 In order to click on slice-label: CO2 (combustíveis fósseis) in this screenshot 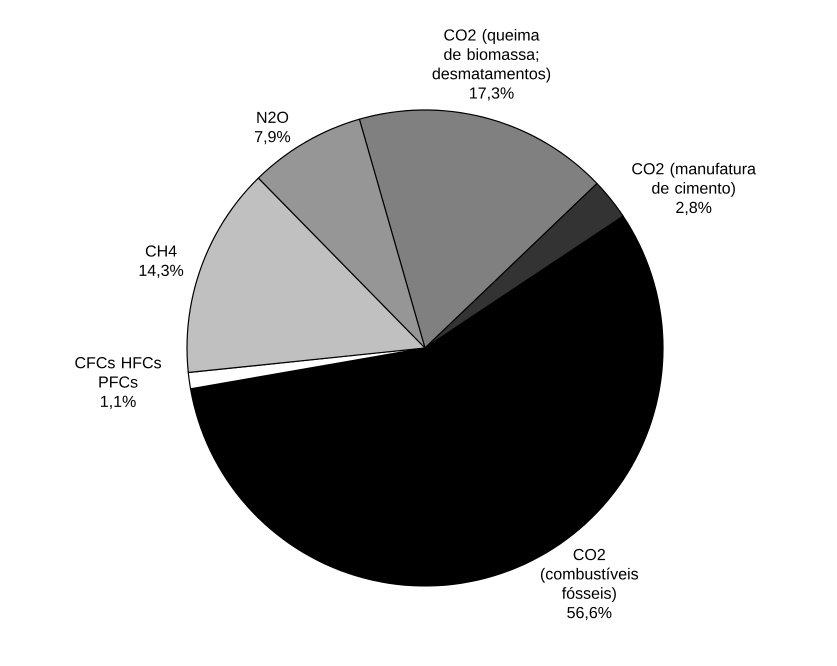, I will do `click(589, 575)`.